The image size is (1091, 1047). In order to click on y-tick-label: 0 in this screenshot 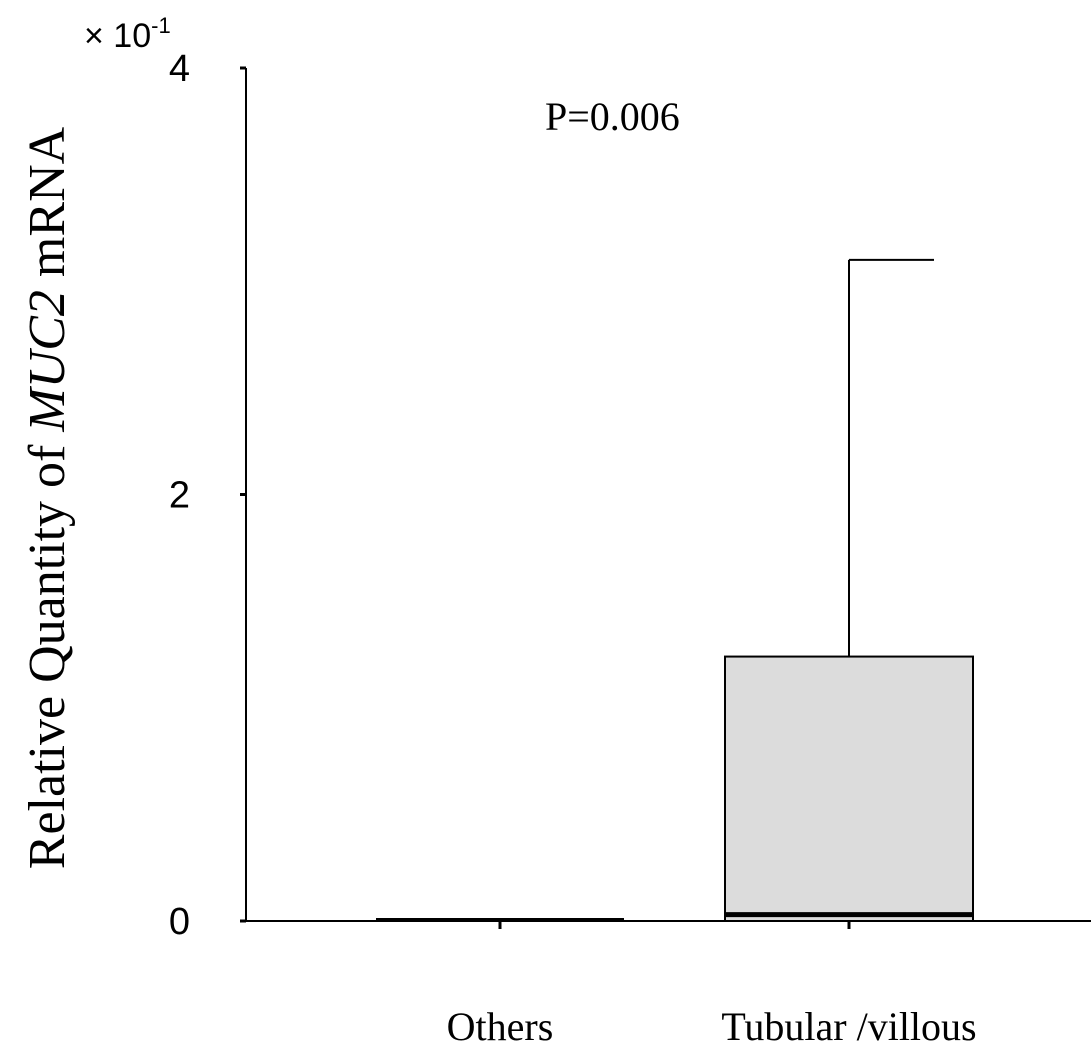, I will do `click(179, 922)`.